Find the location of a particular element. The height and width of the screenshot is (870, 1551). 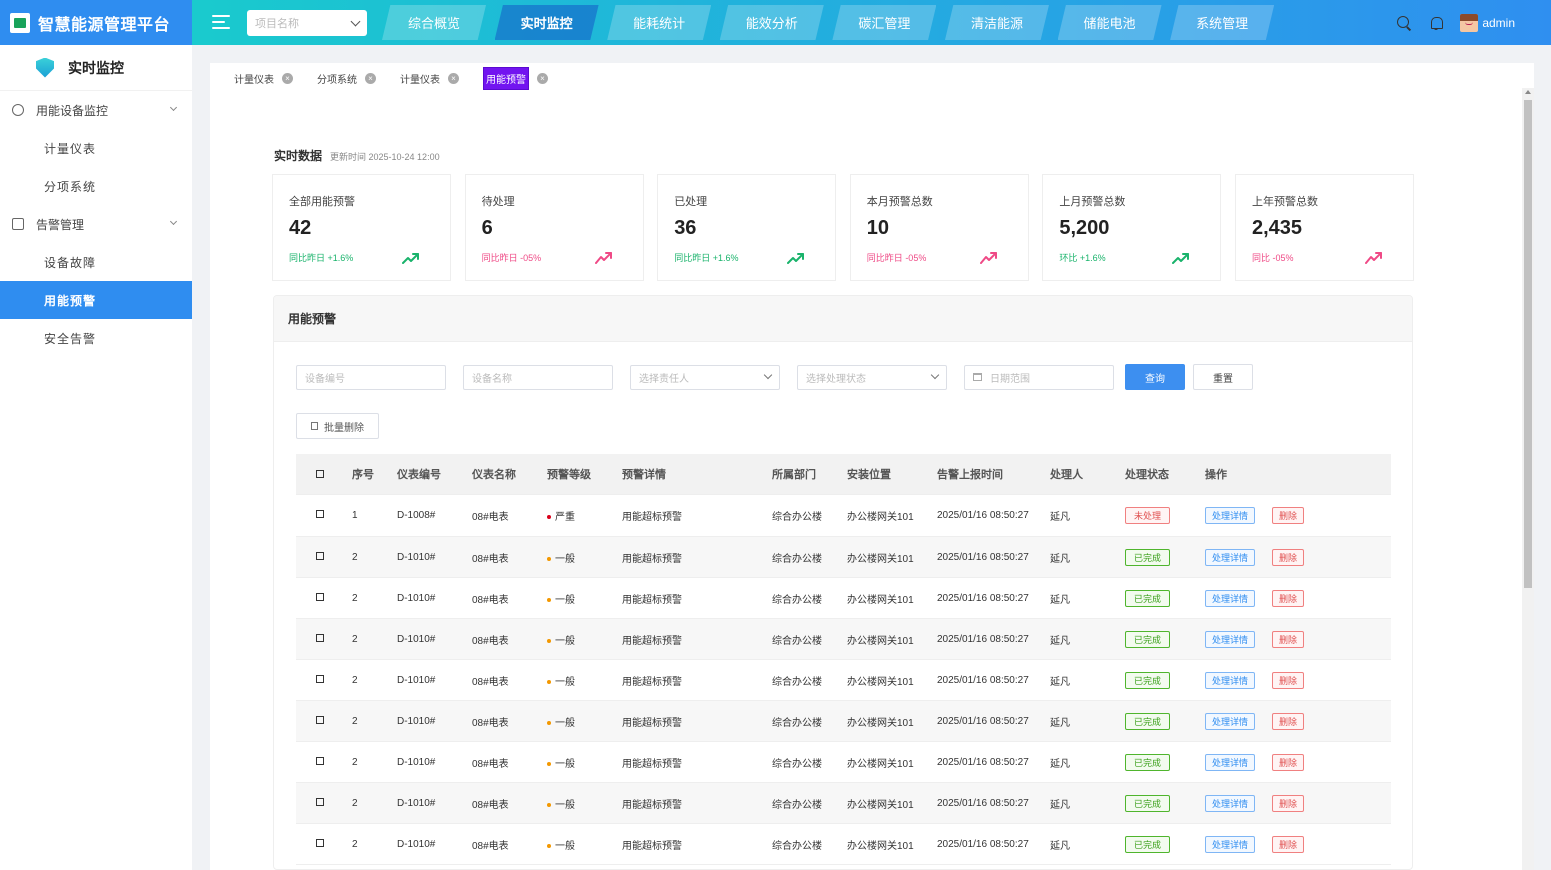

nav-item-3: 能效分析 is located at coordinates (771, 22).